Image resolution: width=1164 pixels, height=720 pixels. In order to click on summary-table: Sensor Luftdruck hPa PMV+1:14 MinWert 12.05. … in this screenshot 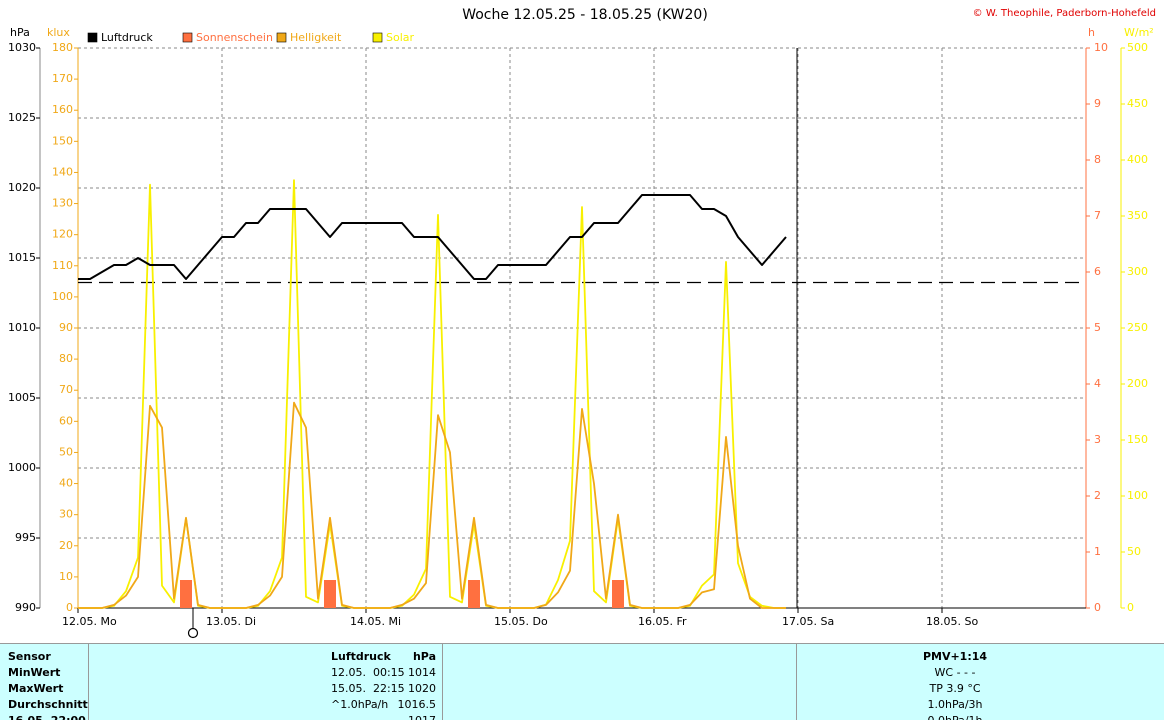, I will do `click(582, 681)`.